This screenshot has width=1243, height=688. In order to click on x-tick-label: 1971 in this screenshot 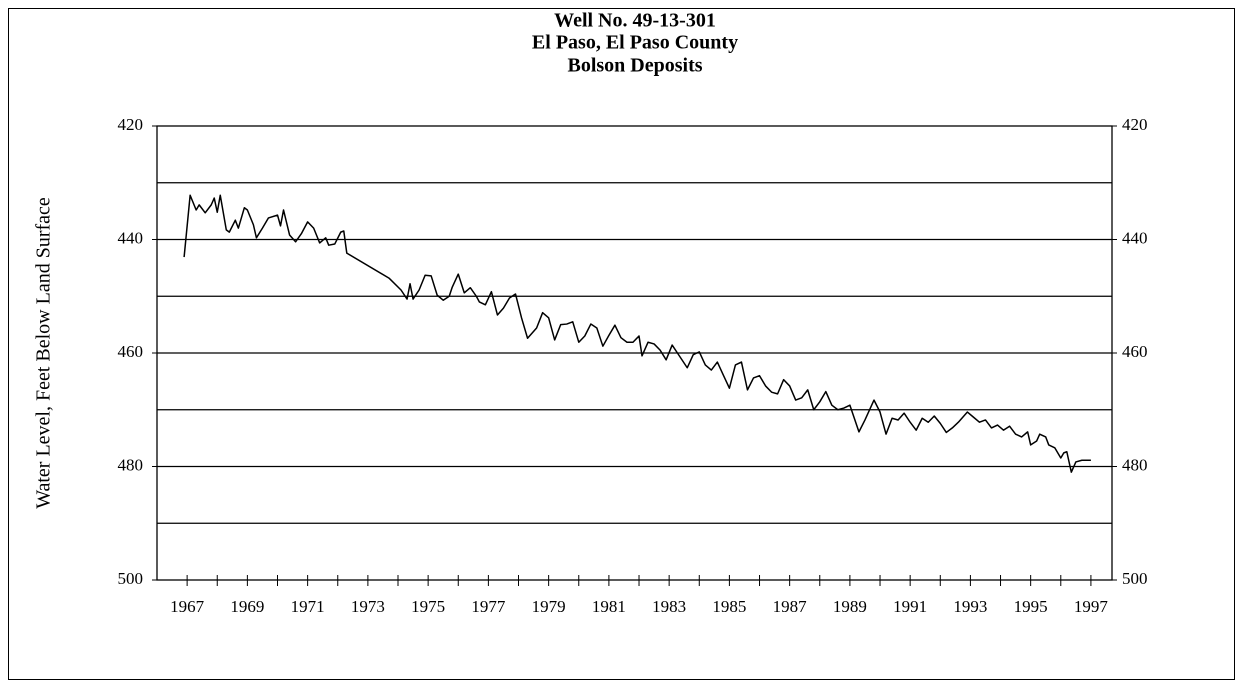, I will do `click(308, 606)`.